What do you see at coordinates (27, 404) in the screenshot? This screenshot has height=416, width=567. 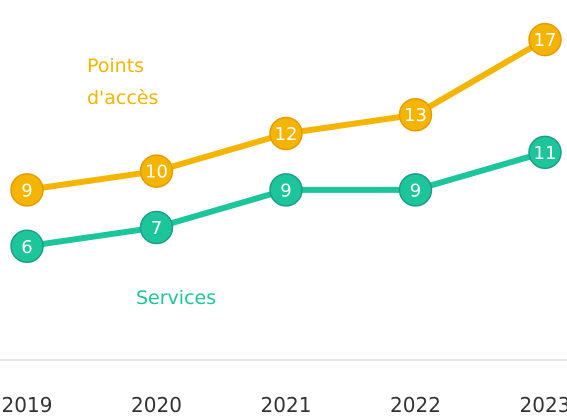 I see `x-tick-label: 2019` at bounding box center [27, 404].